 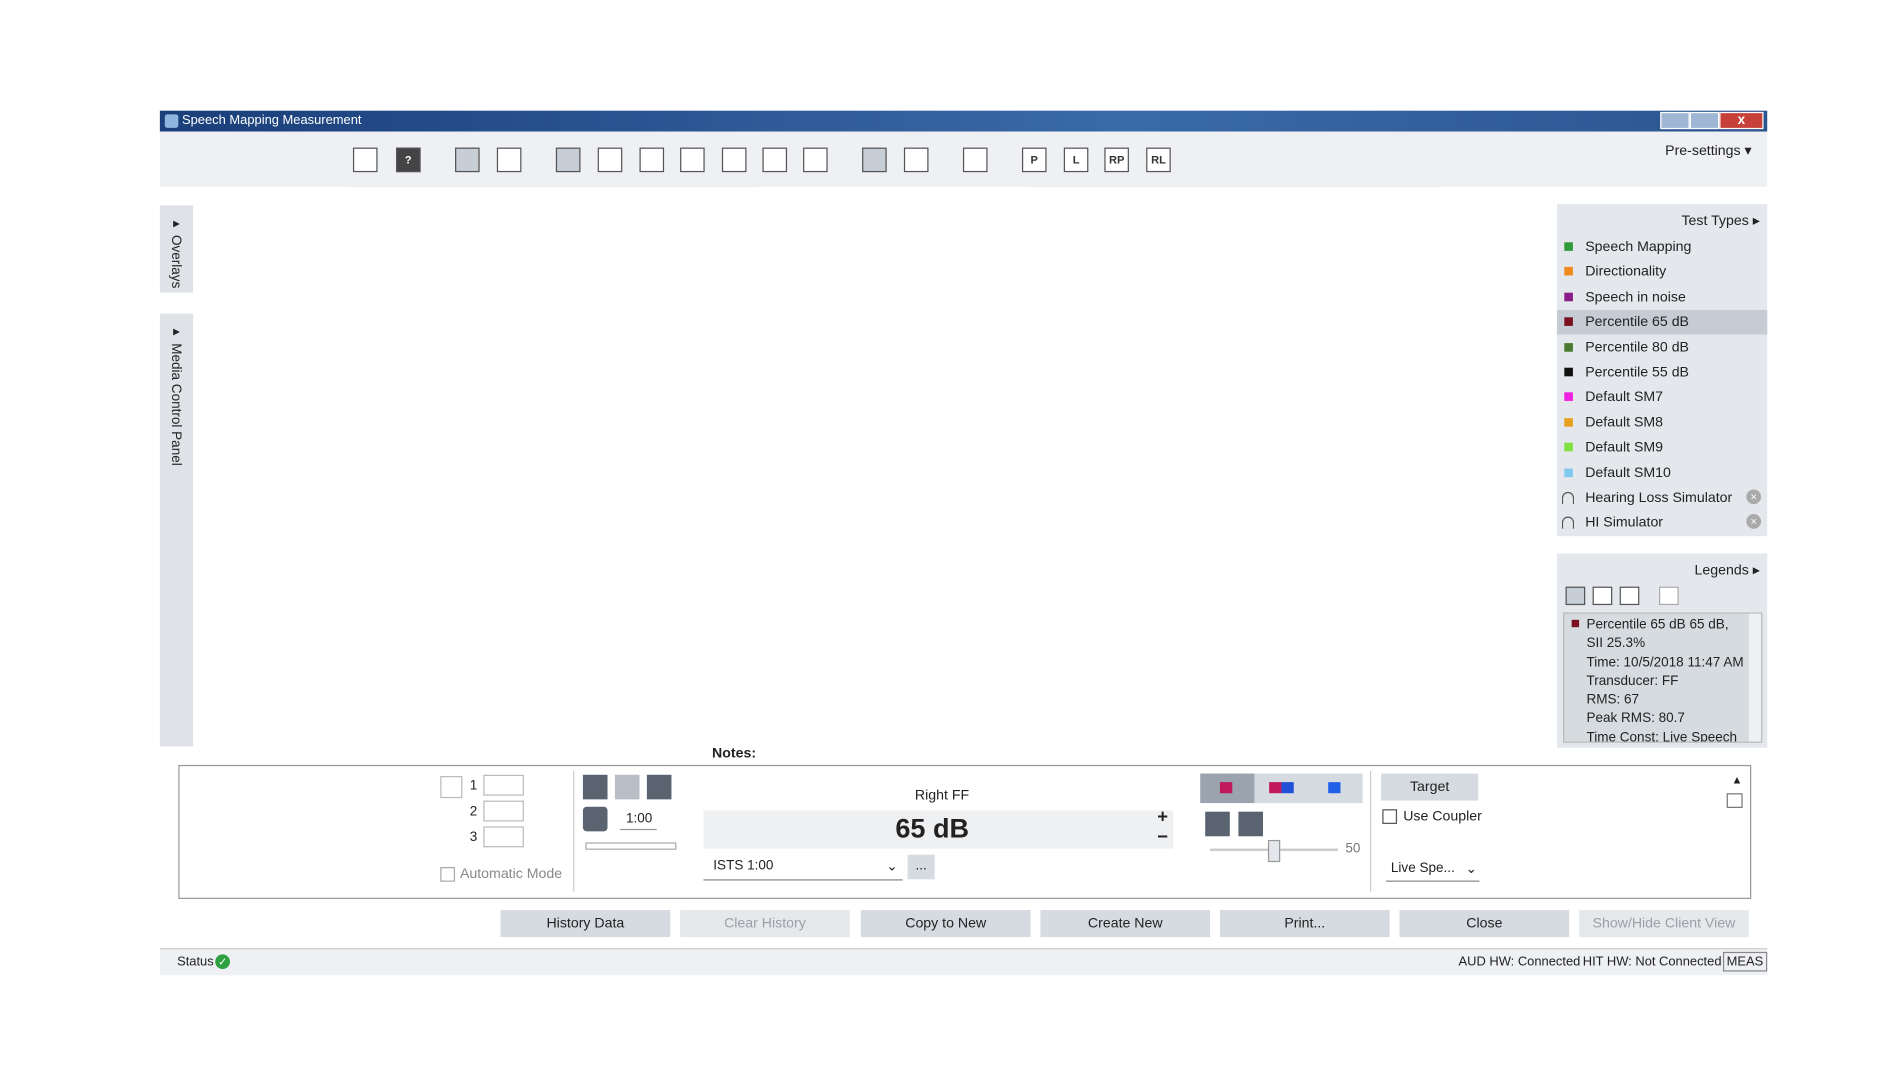 I want to click on test-type-item: Speech Mapping, so click(x=1662, y=247).